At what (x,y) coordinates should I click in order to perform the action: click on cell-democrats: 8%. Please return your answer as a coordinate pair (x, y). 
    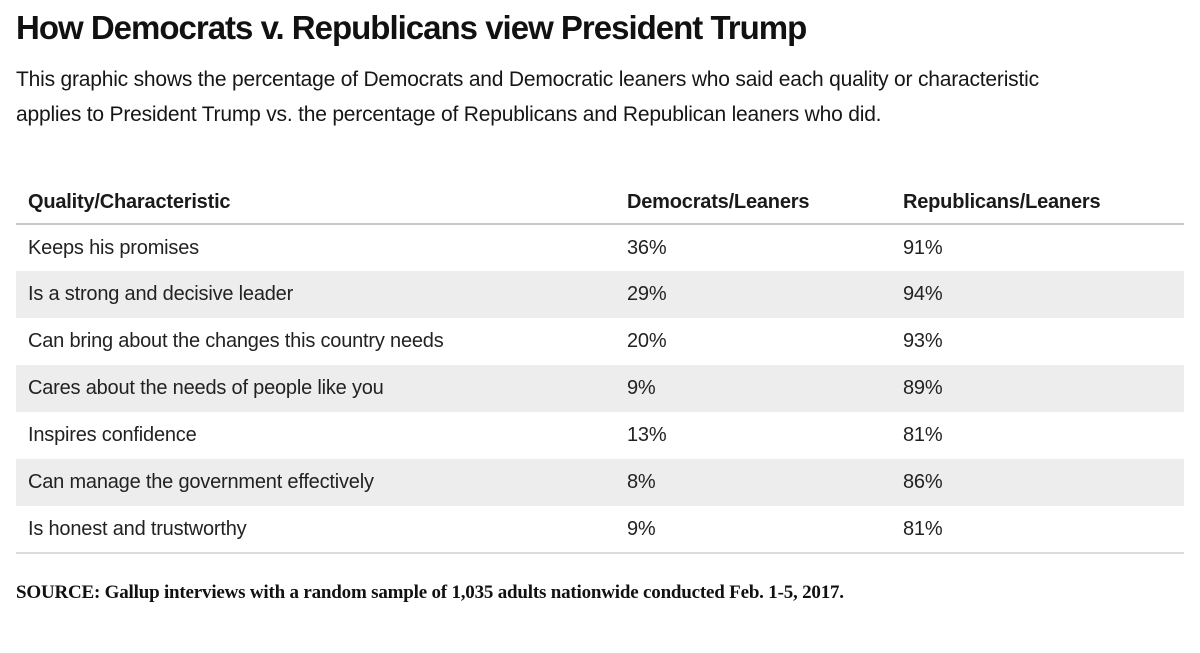
    Looking at the image, I should click on (765, 483).